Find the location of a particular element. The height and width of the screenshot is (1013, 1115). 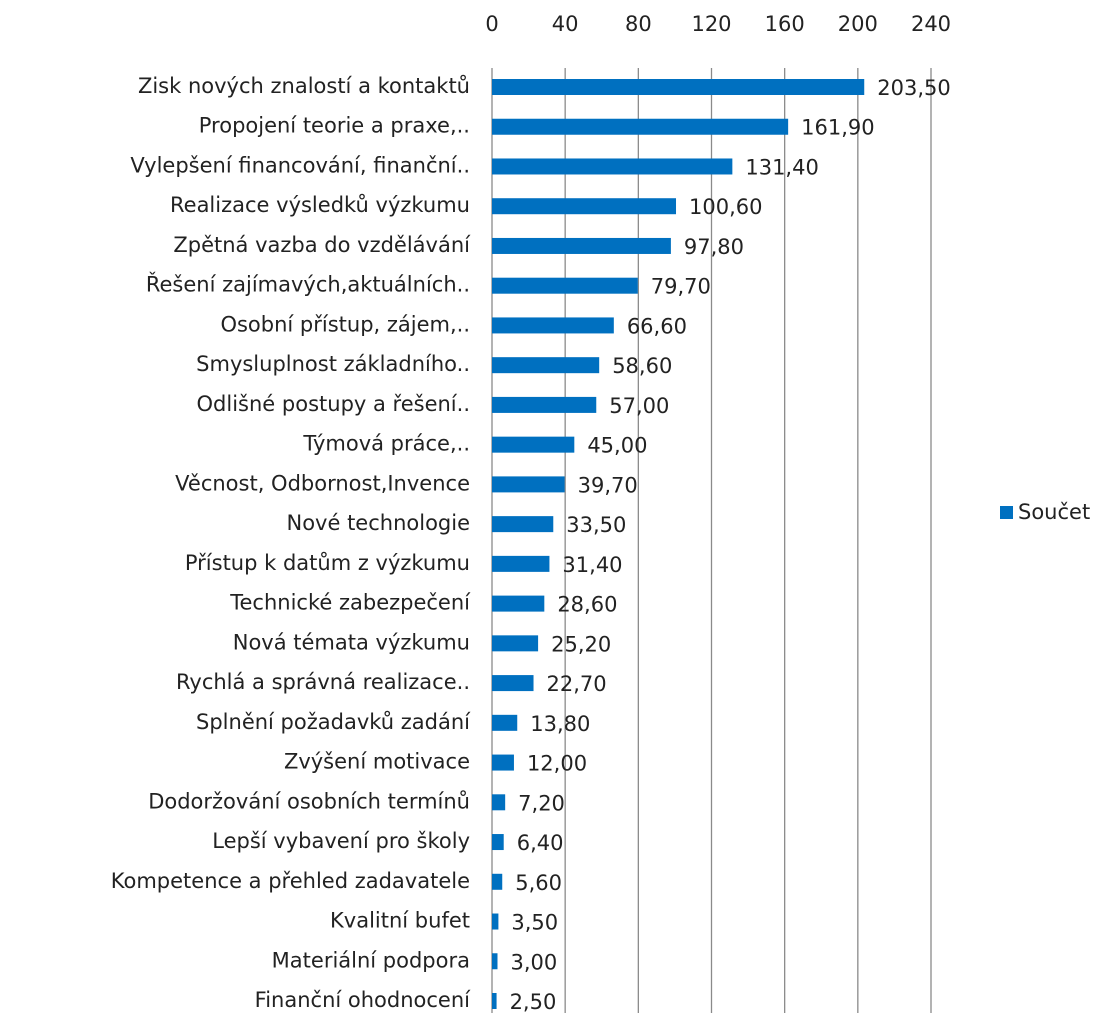

y-tick-label: Řešení zajímavých,aktuálních.. is located at coordinates (308, 284).